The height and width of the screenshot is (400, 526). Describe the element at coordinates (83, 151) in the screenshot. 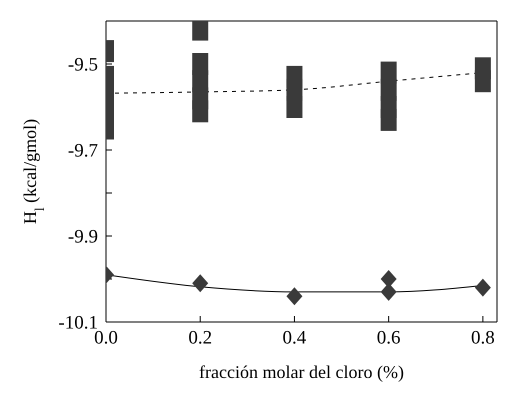

I see `y-tick-label: -9.7` at that location.